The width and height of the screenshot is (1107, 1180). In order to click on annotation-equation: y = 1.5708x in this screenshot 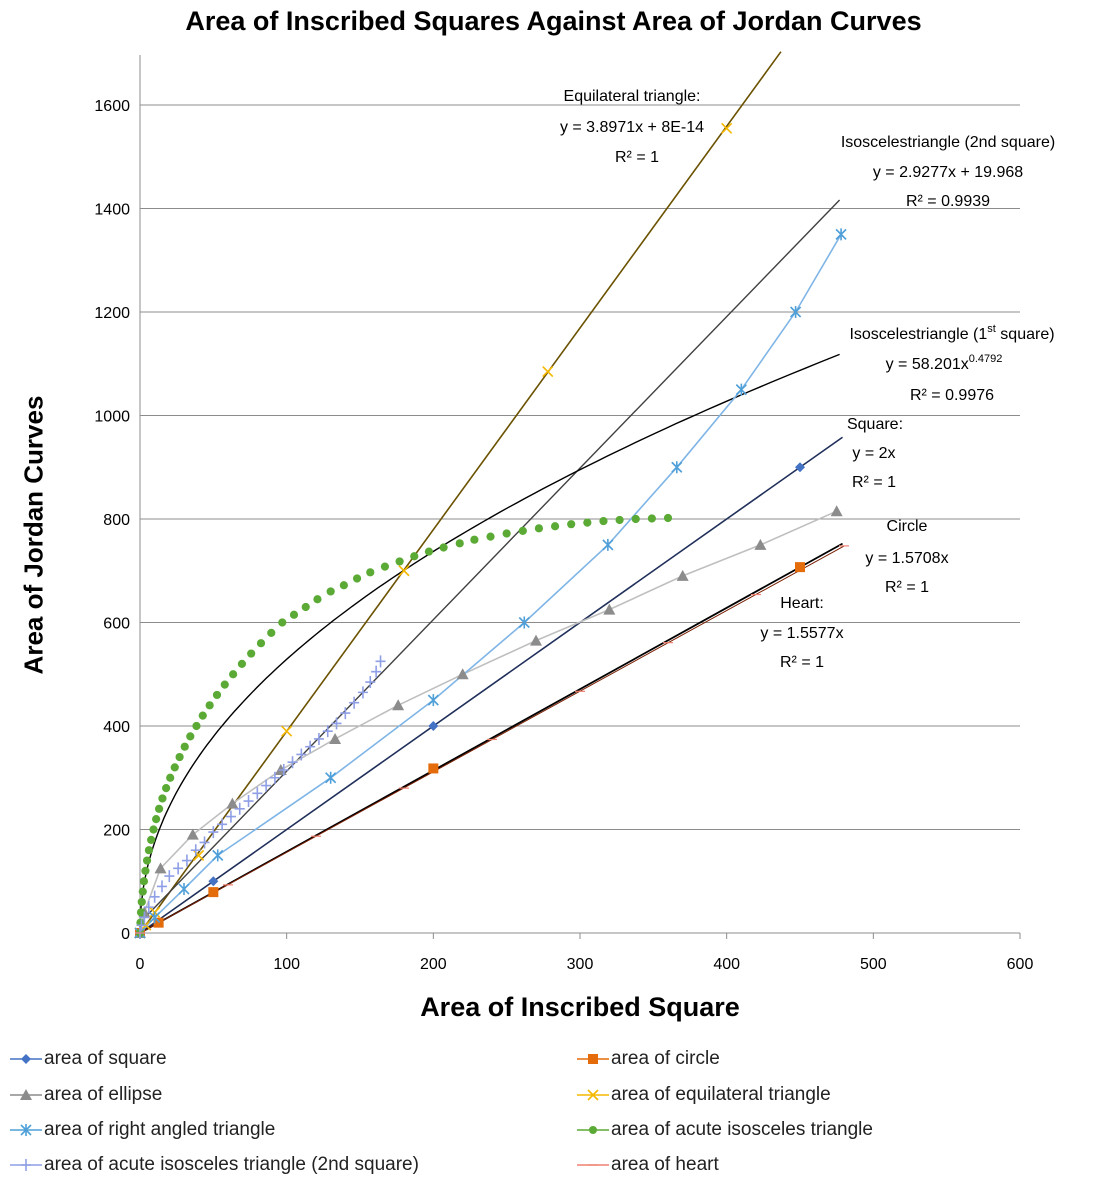, I will do `click(906, 558)`.